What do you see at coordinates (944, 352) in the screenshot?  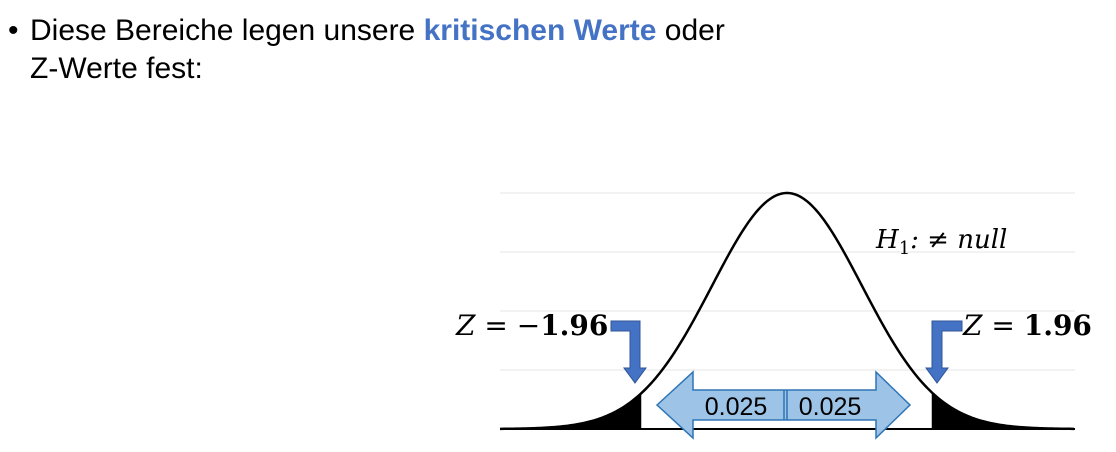 I see `right-bent-arrow` at bounding box center [944, 352].